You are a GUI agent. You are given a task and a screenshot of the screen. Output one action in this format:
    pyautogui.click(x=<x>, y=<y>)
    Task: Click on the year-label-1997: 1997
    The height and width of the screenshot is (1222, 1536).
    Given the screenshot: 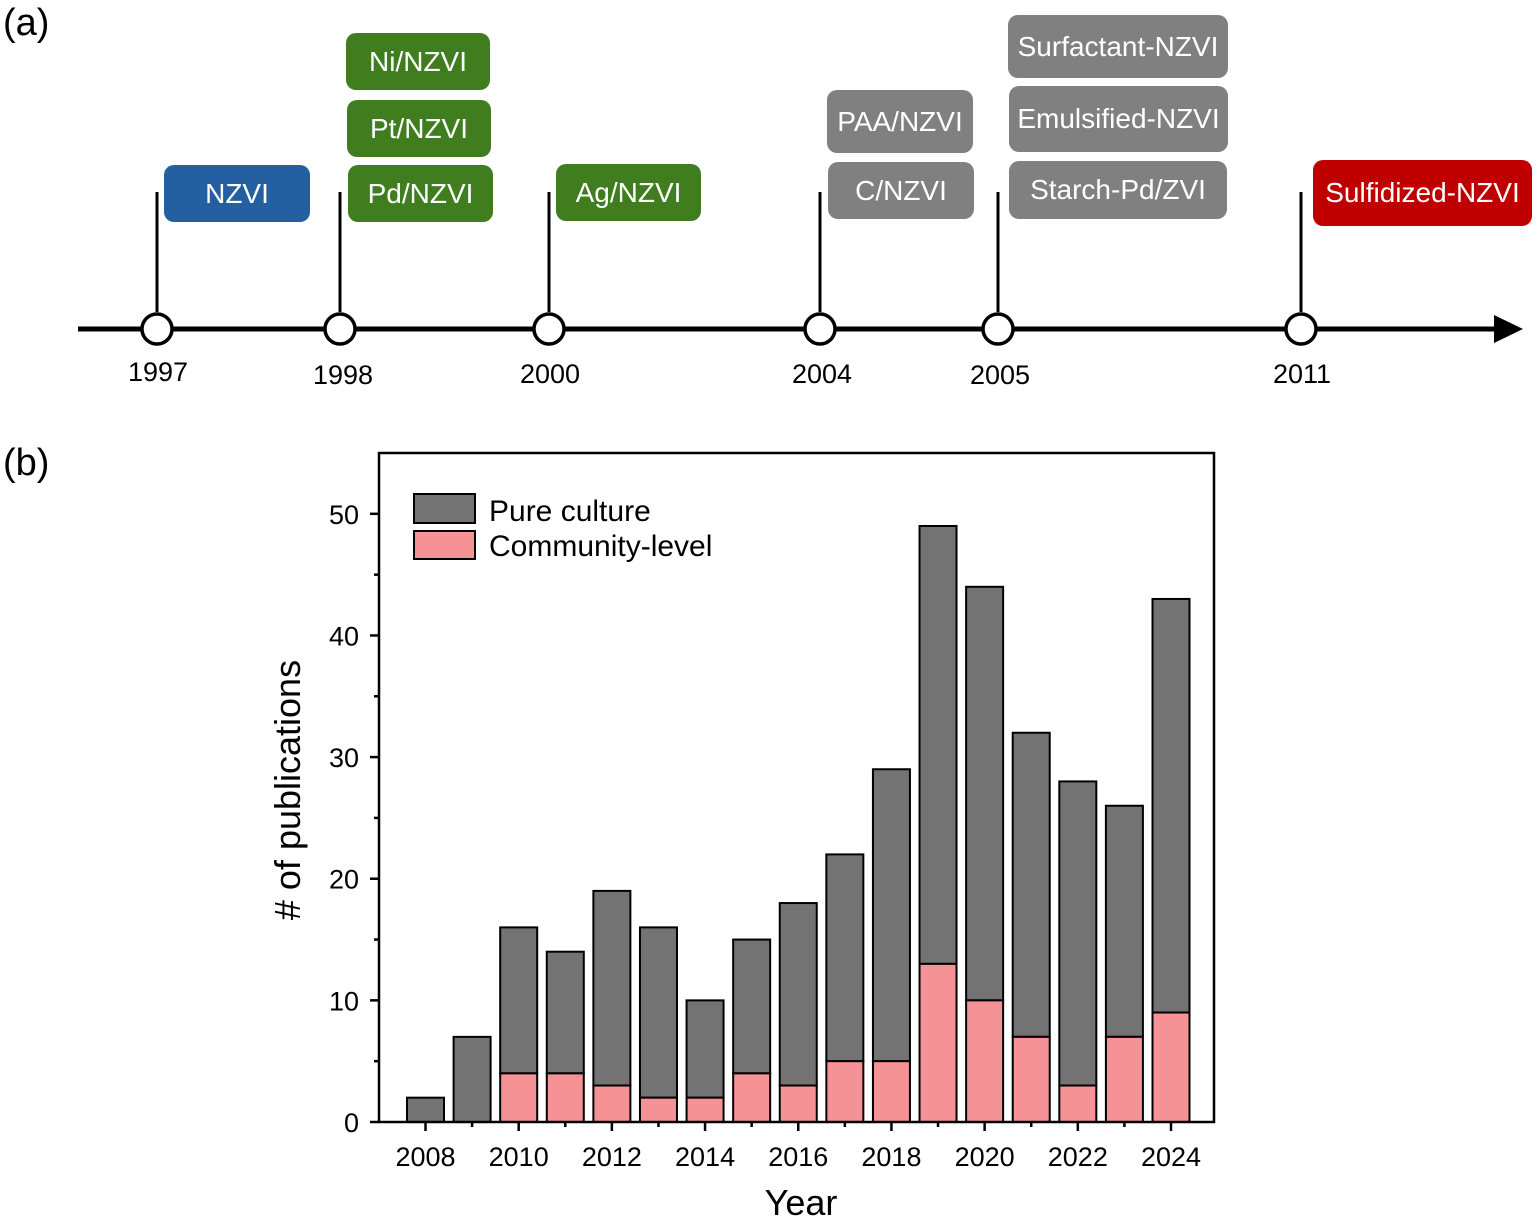 What is the action you would take?
    pyautogui.click(x=158, y=372)
    